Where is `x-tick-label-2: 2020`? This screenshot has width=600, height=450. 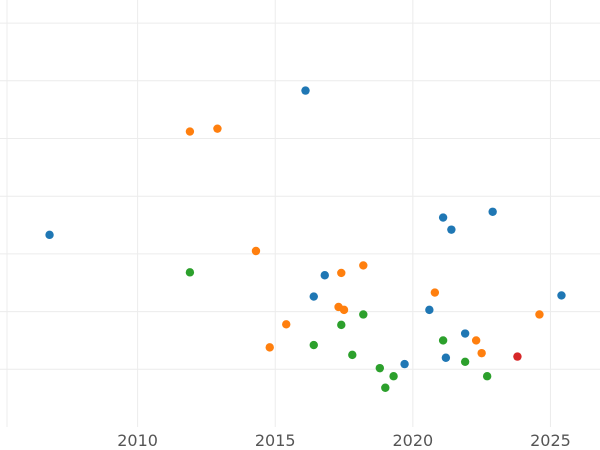
x-tick-label-2: 2020 is located at coordinates (412, 440).